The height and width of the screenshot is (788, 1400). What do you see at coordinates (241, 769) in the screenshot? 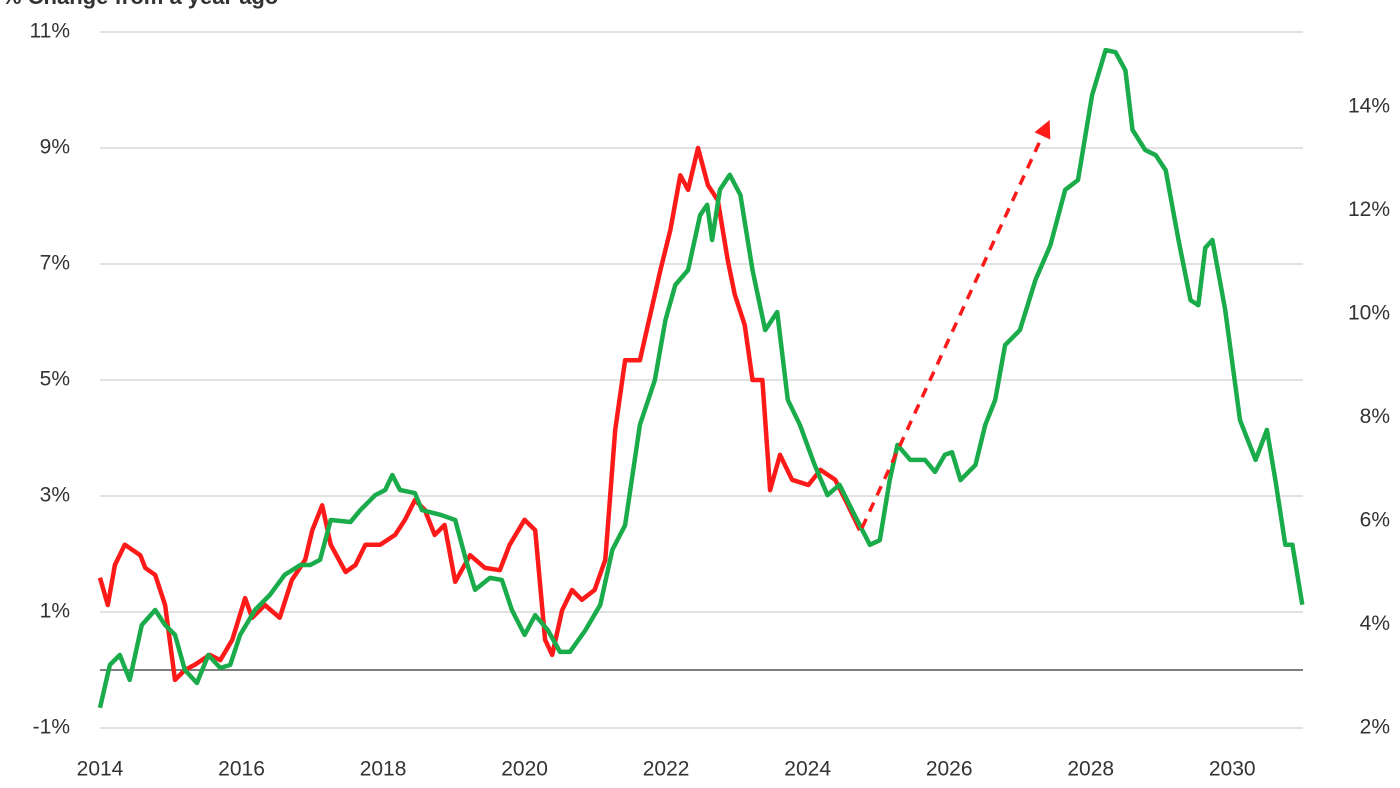
I see `x-tick-label: 2016` at bounding box center [241, 769].